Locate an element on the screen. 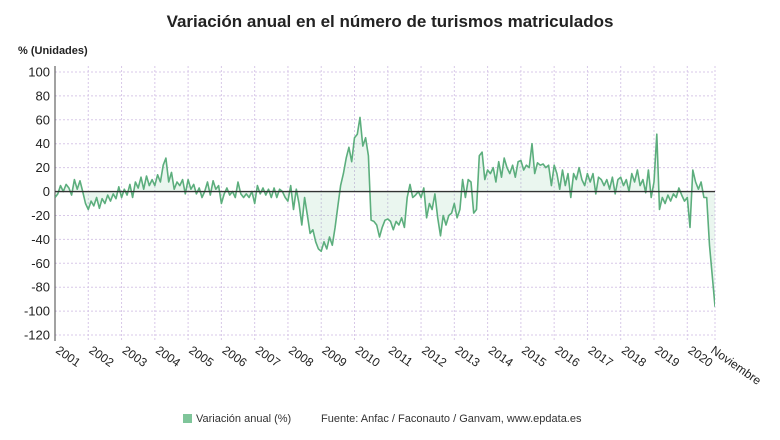 The width and height of the screenshot is (780, 440). x-tick-label: 2001 is located at coordinates (68, 356).